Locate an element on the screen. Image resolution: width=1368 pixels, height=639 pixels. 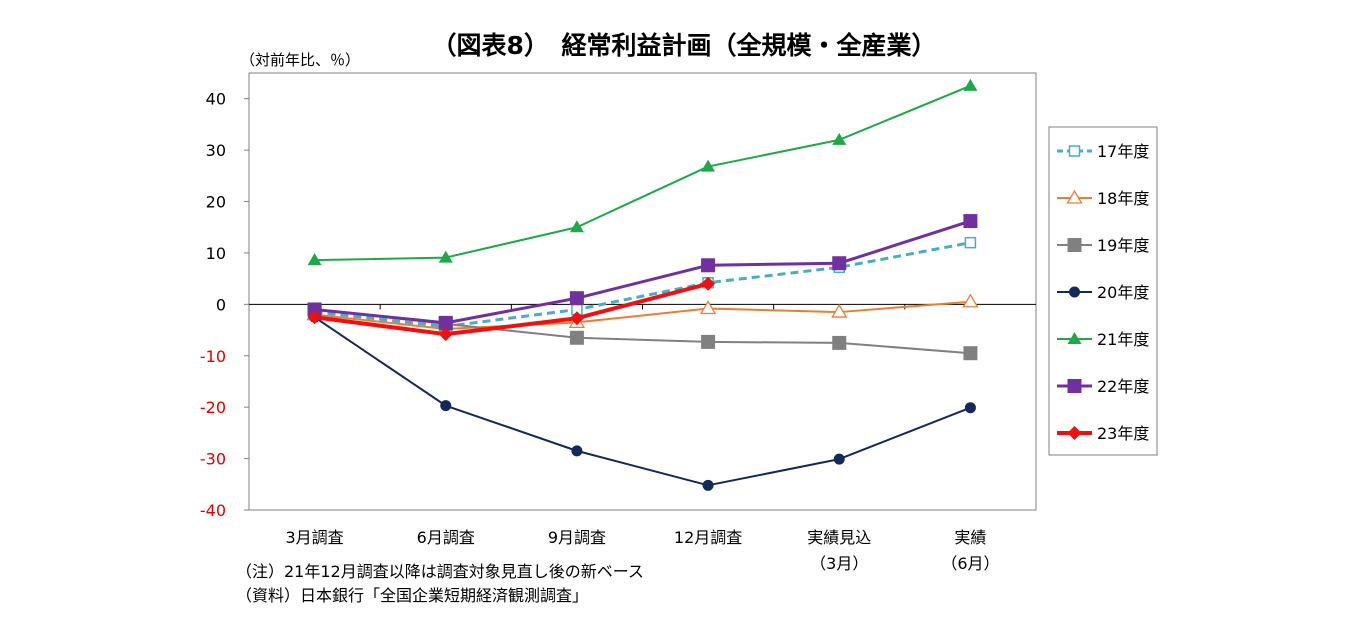
legend-label: 19年度 is located at coordinates (1123, 245).